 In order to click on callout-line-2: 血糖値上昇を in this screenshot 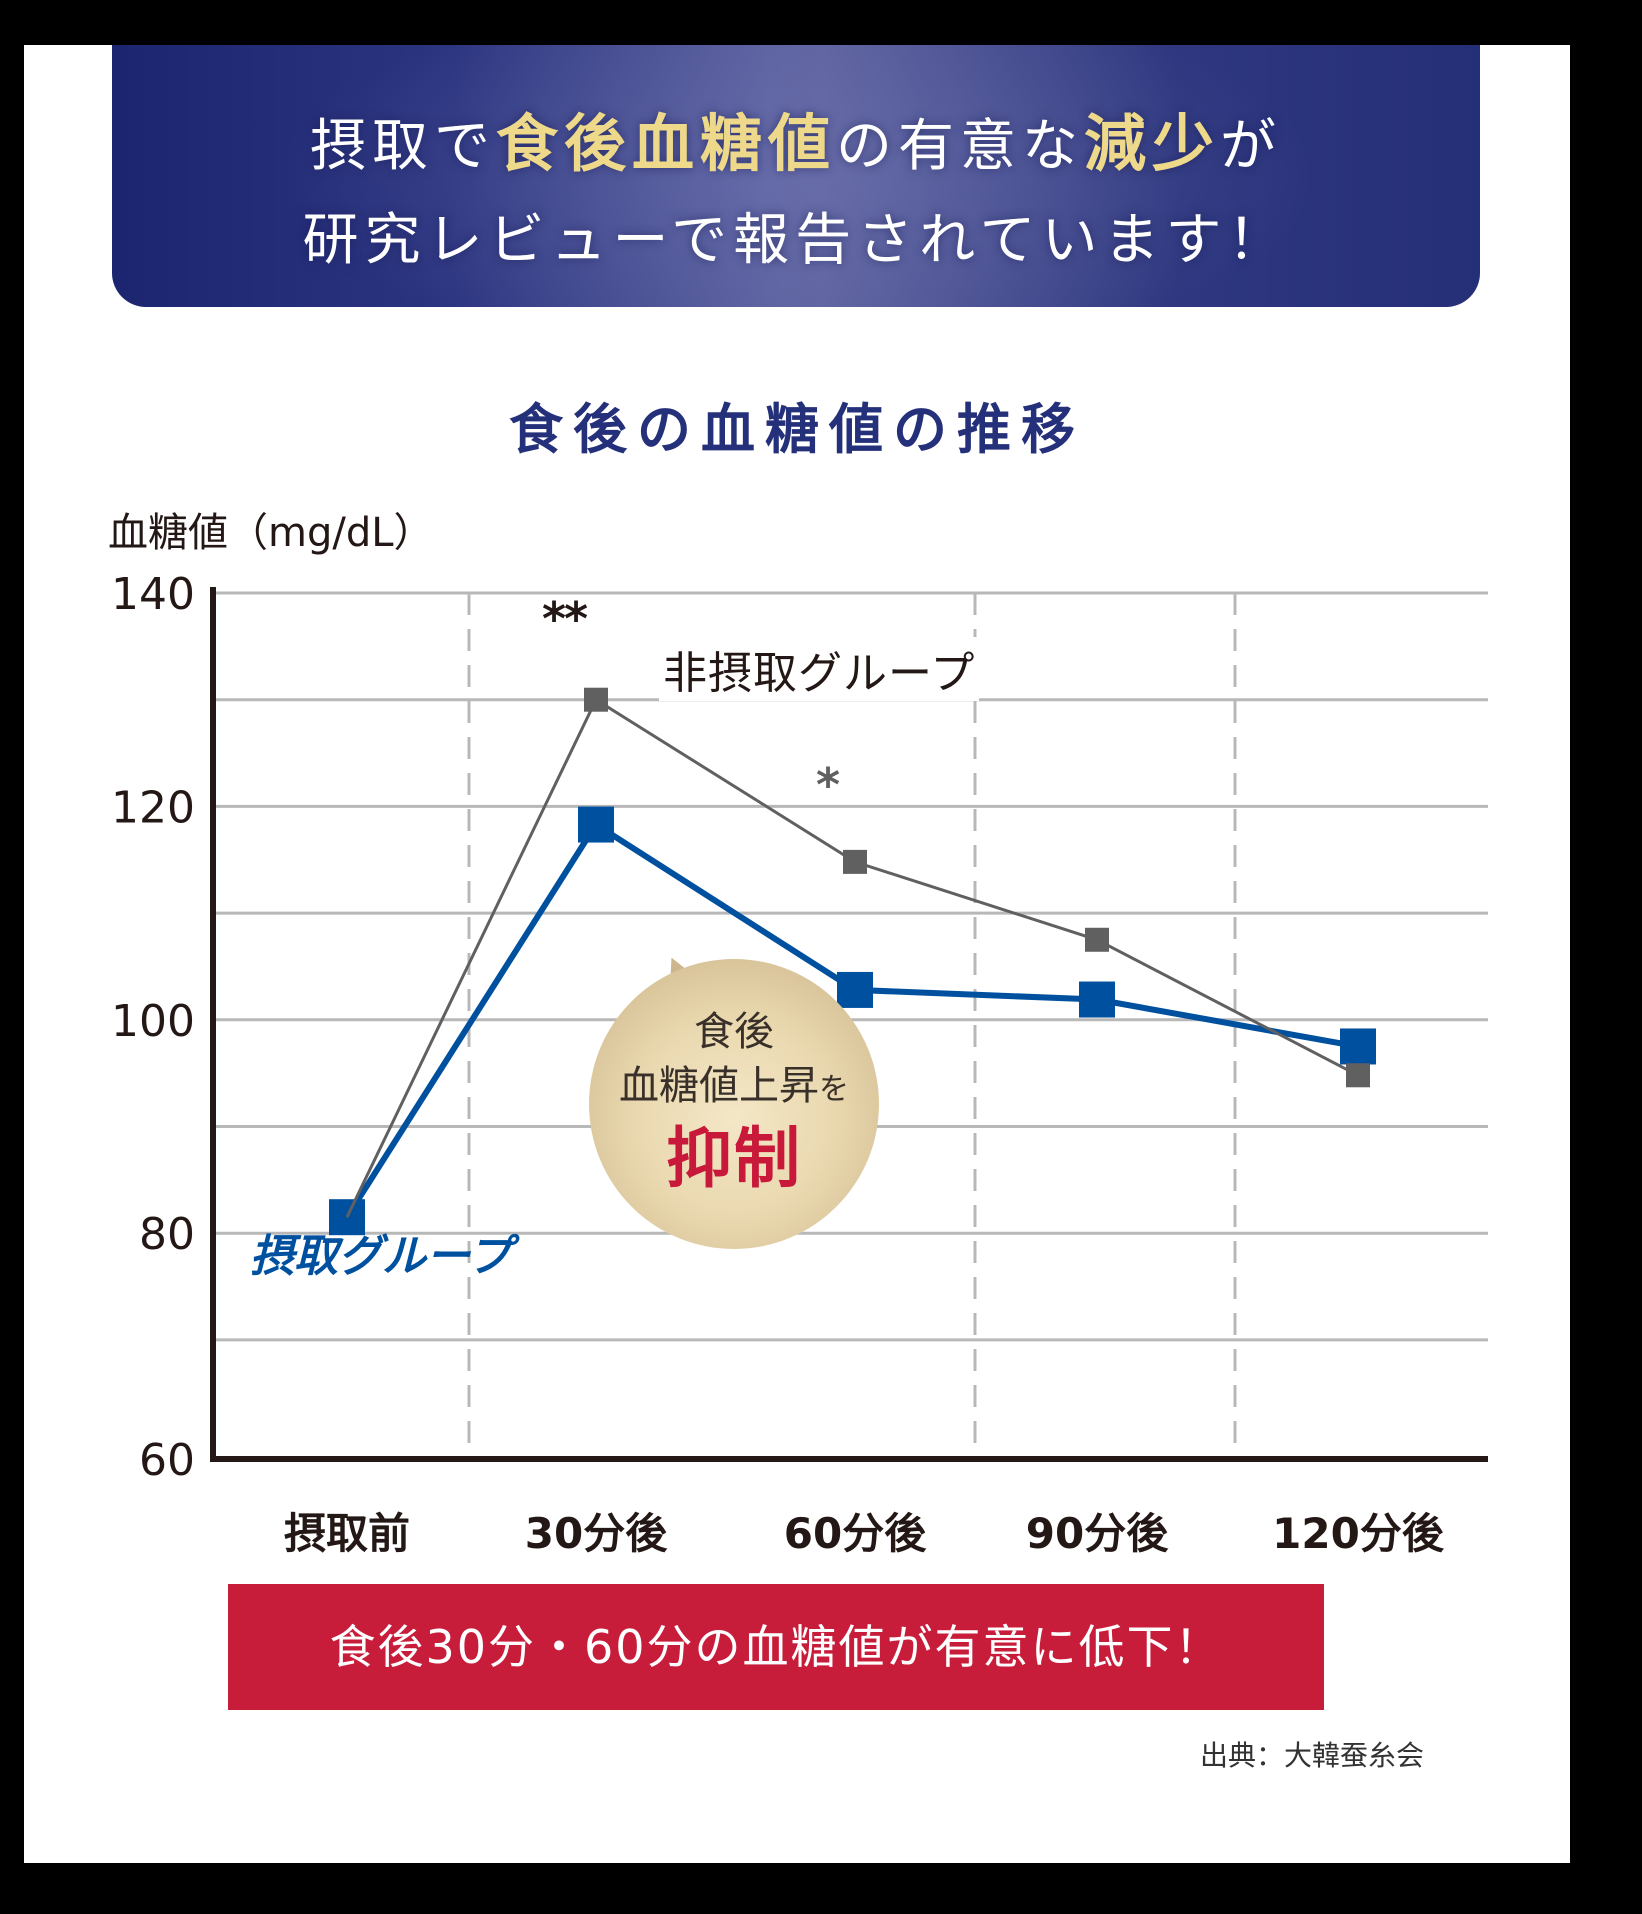, I will do `click(734, 1082)`.